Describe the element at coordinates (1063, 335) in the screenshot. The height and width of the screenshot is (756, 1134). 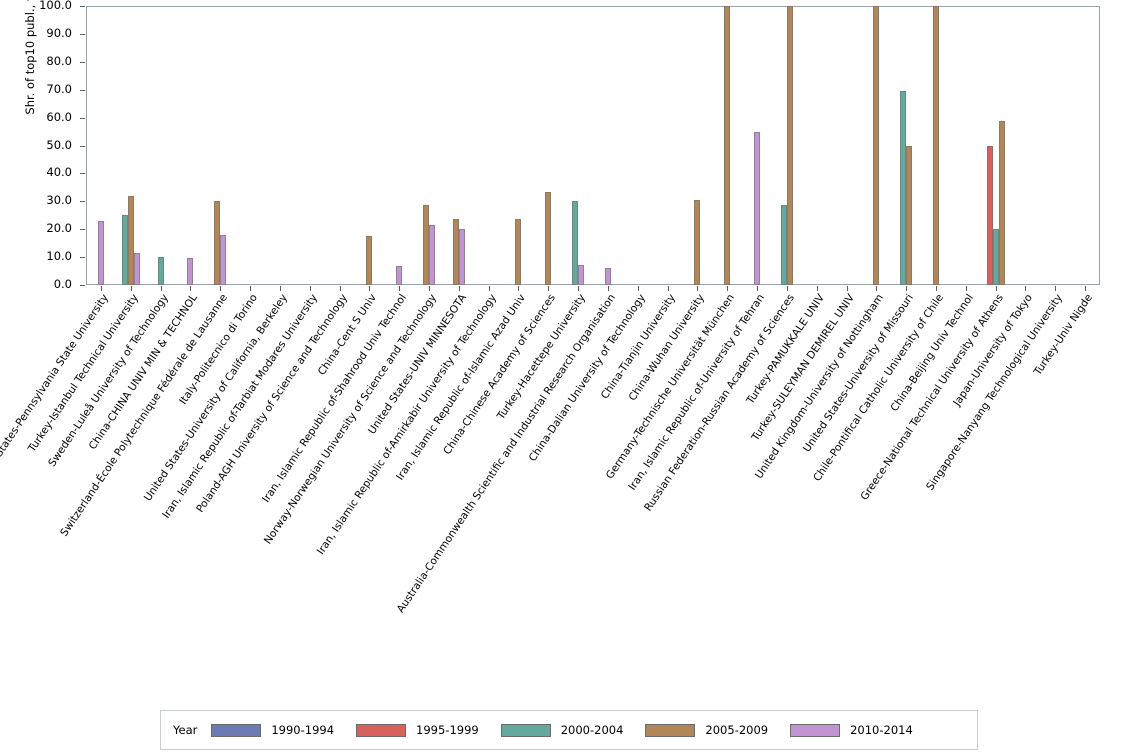
I see `x-tick-label-text: Turkey-Univ Nigde` at that location.